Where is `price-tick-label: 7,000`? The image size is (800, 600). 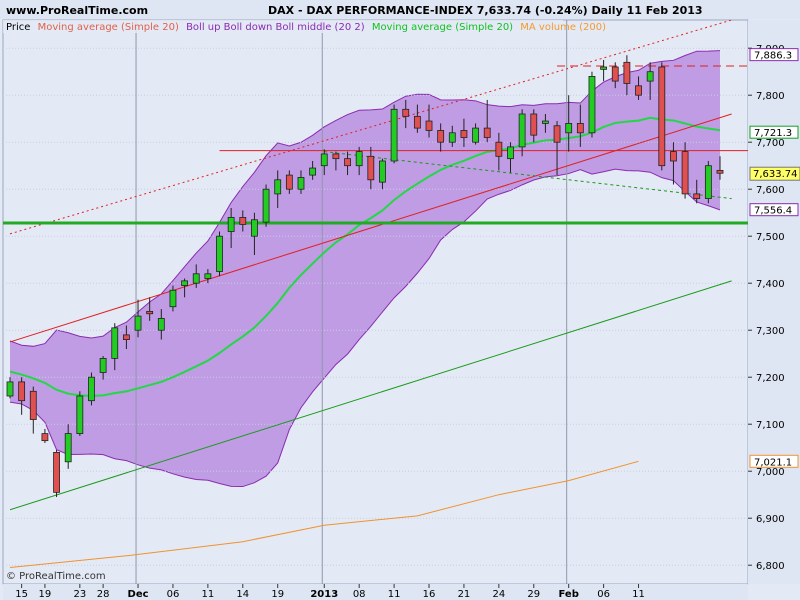 price-tick-label: 7,000 is located at coordinates (770, 472).